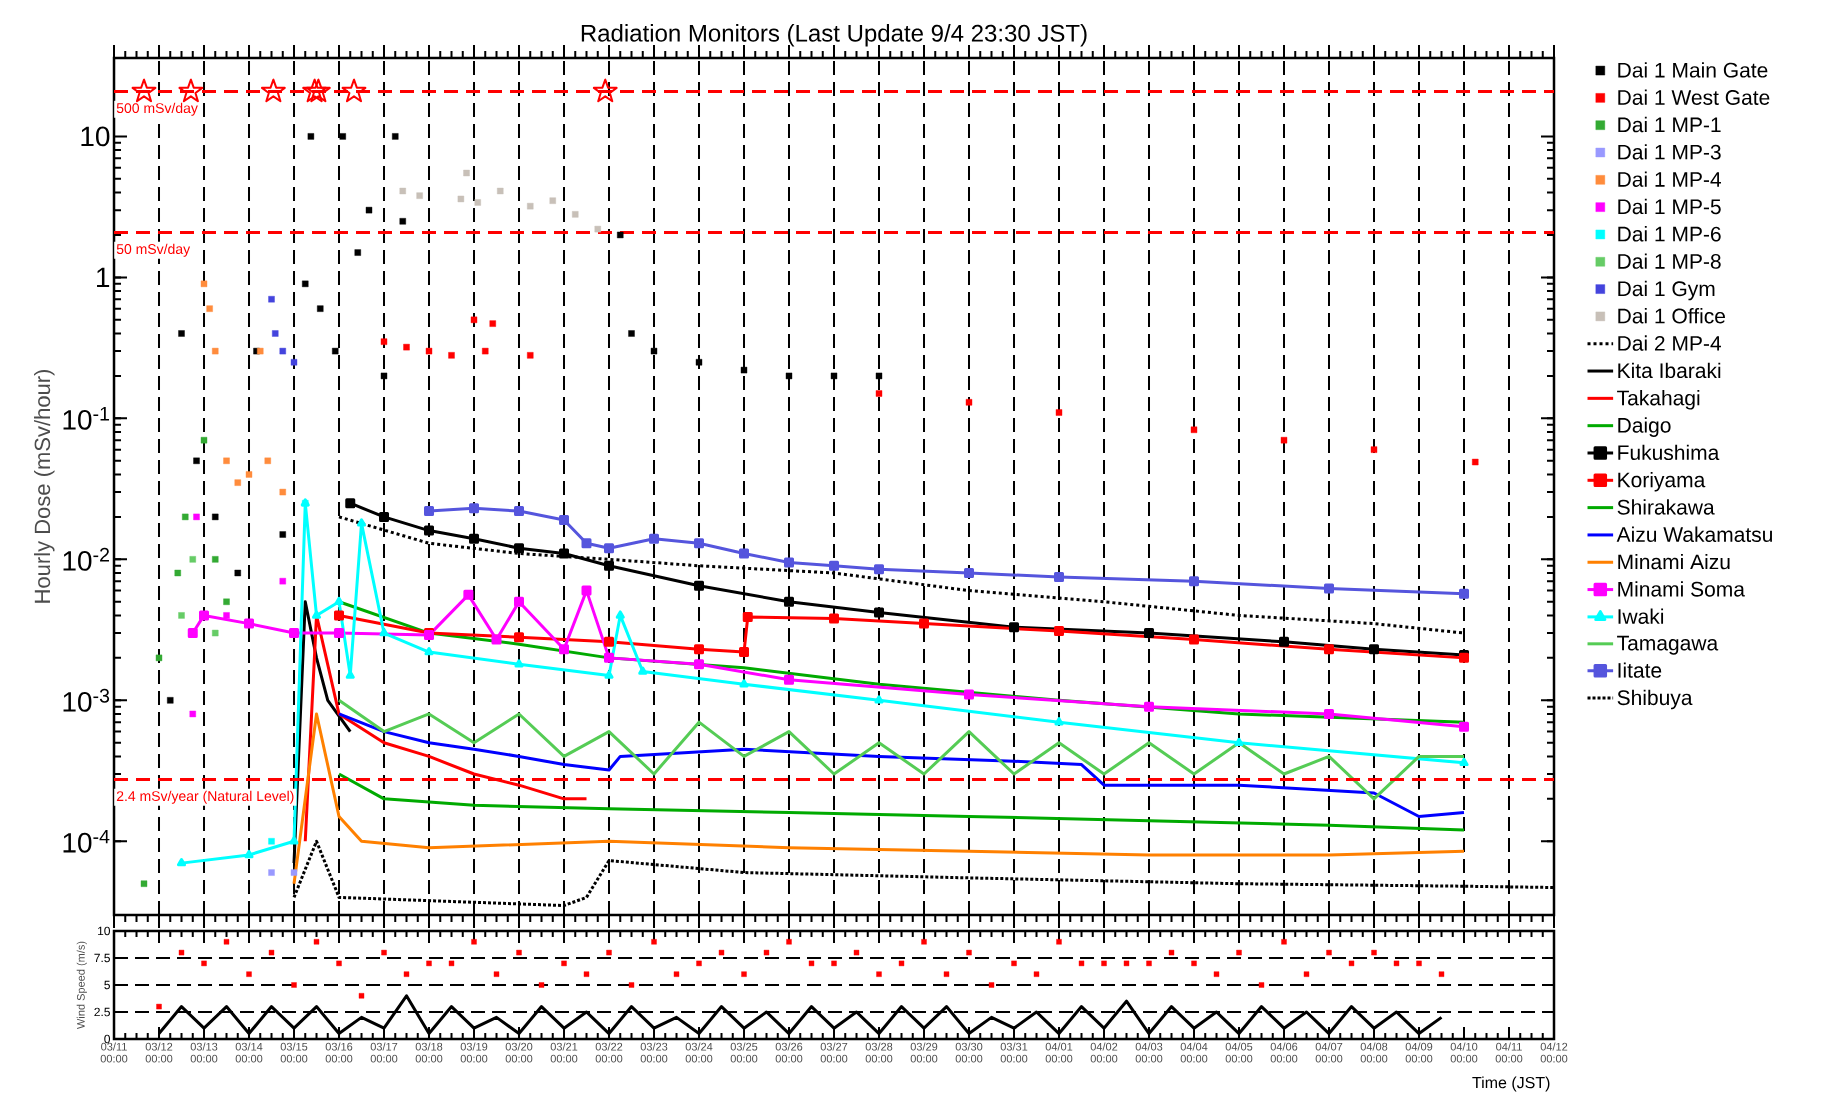 The width and height of the screenshot is (1831, 1105). Describe the element at coordinates (81, 985) in the screenshot. I see `y-axis-title: Wind Speed (m/s)` at that location.